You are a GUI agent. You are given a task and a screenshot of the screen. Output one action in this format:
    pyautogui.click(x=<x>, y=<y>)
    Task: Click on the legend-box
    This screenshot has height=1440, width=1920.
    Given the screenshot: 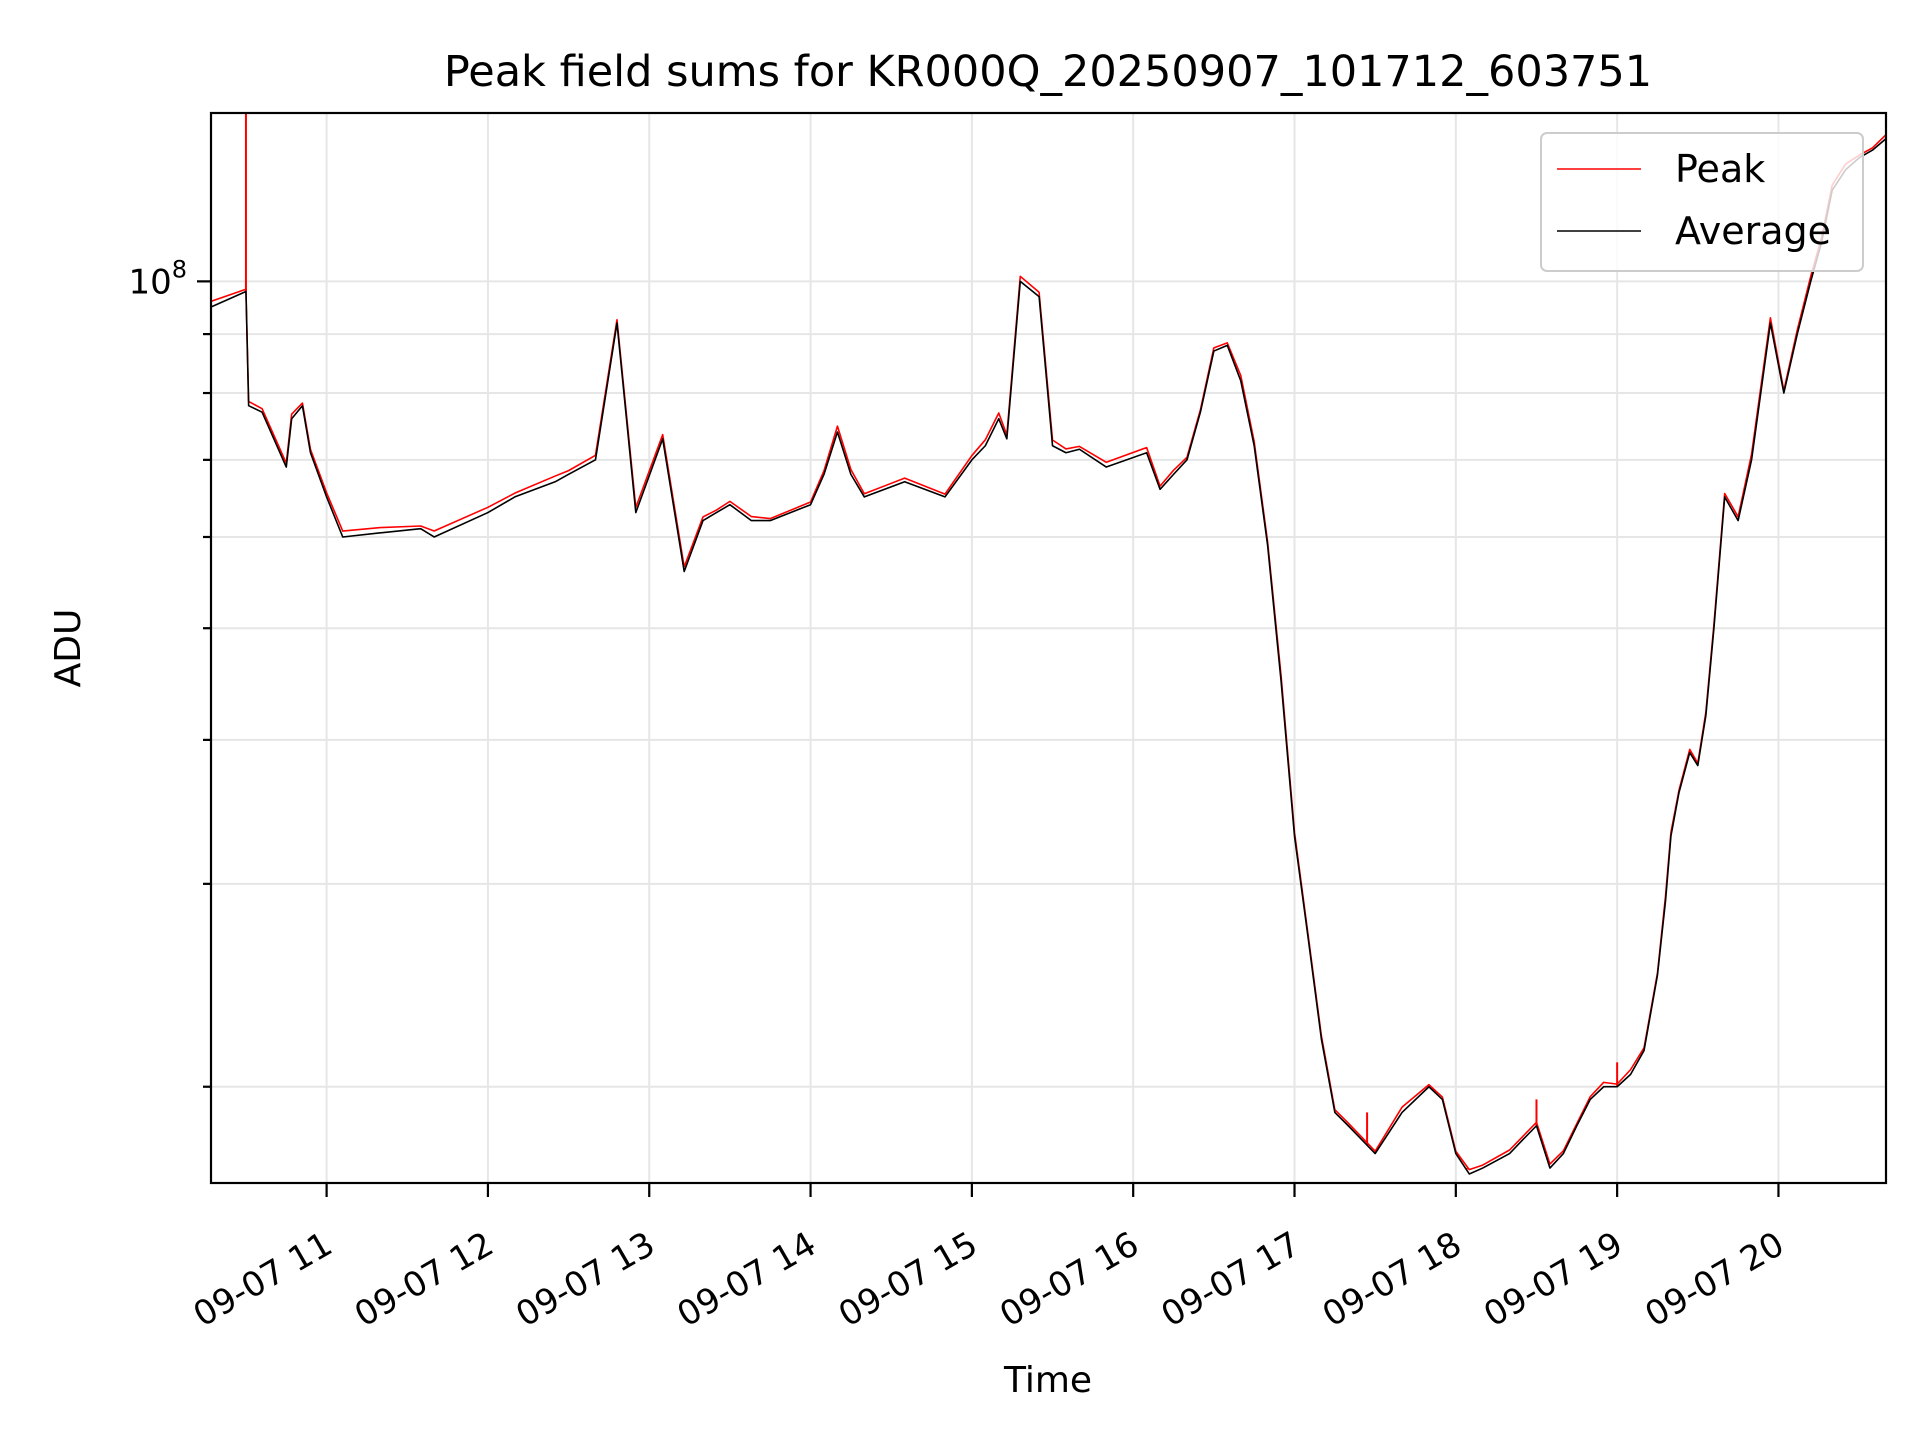 What is the action you would take?
    pyautogui.click(x=1702, y=202)
    